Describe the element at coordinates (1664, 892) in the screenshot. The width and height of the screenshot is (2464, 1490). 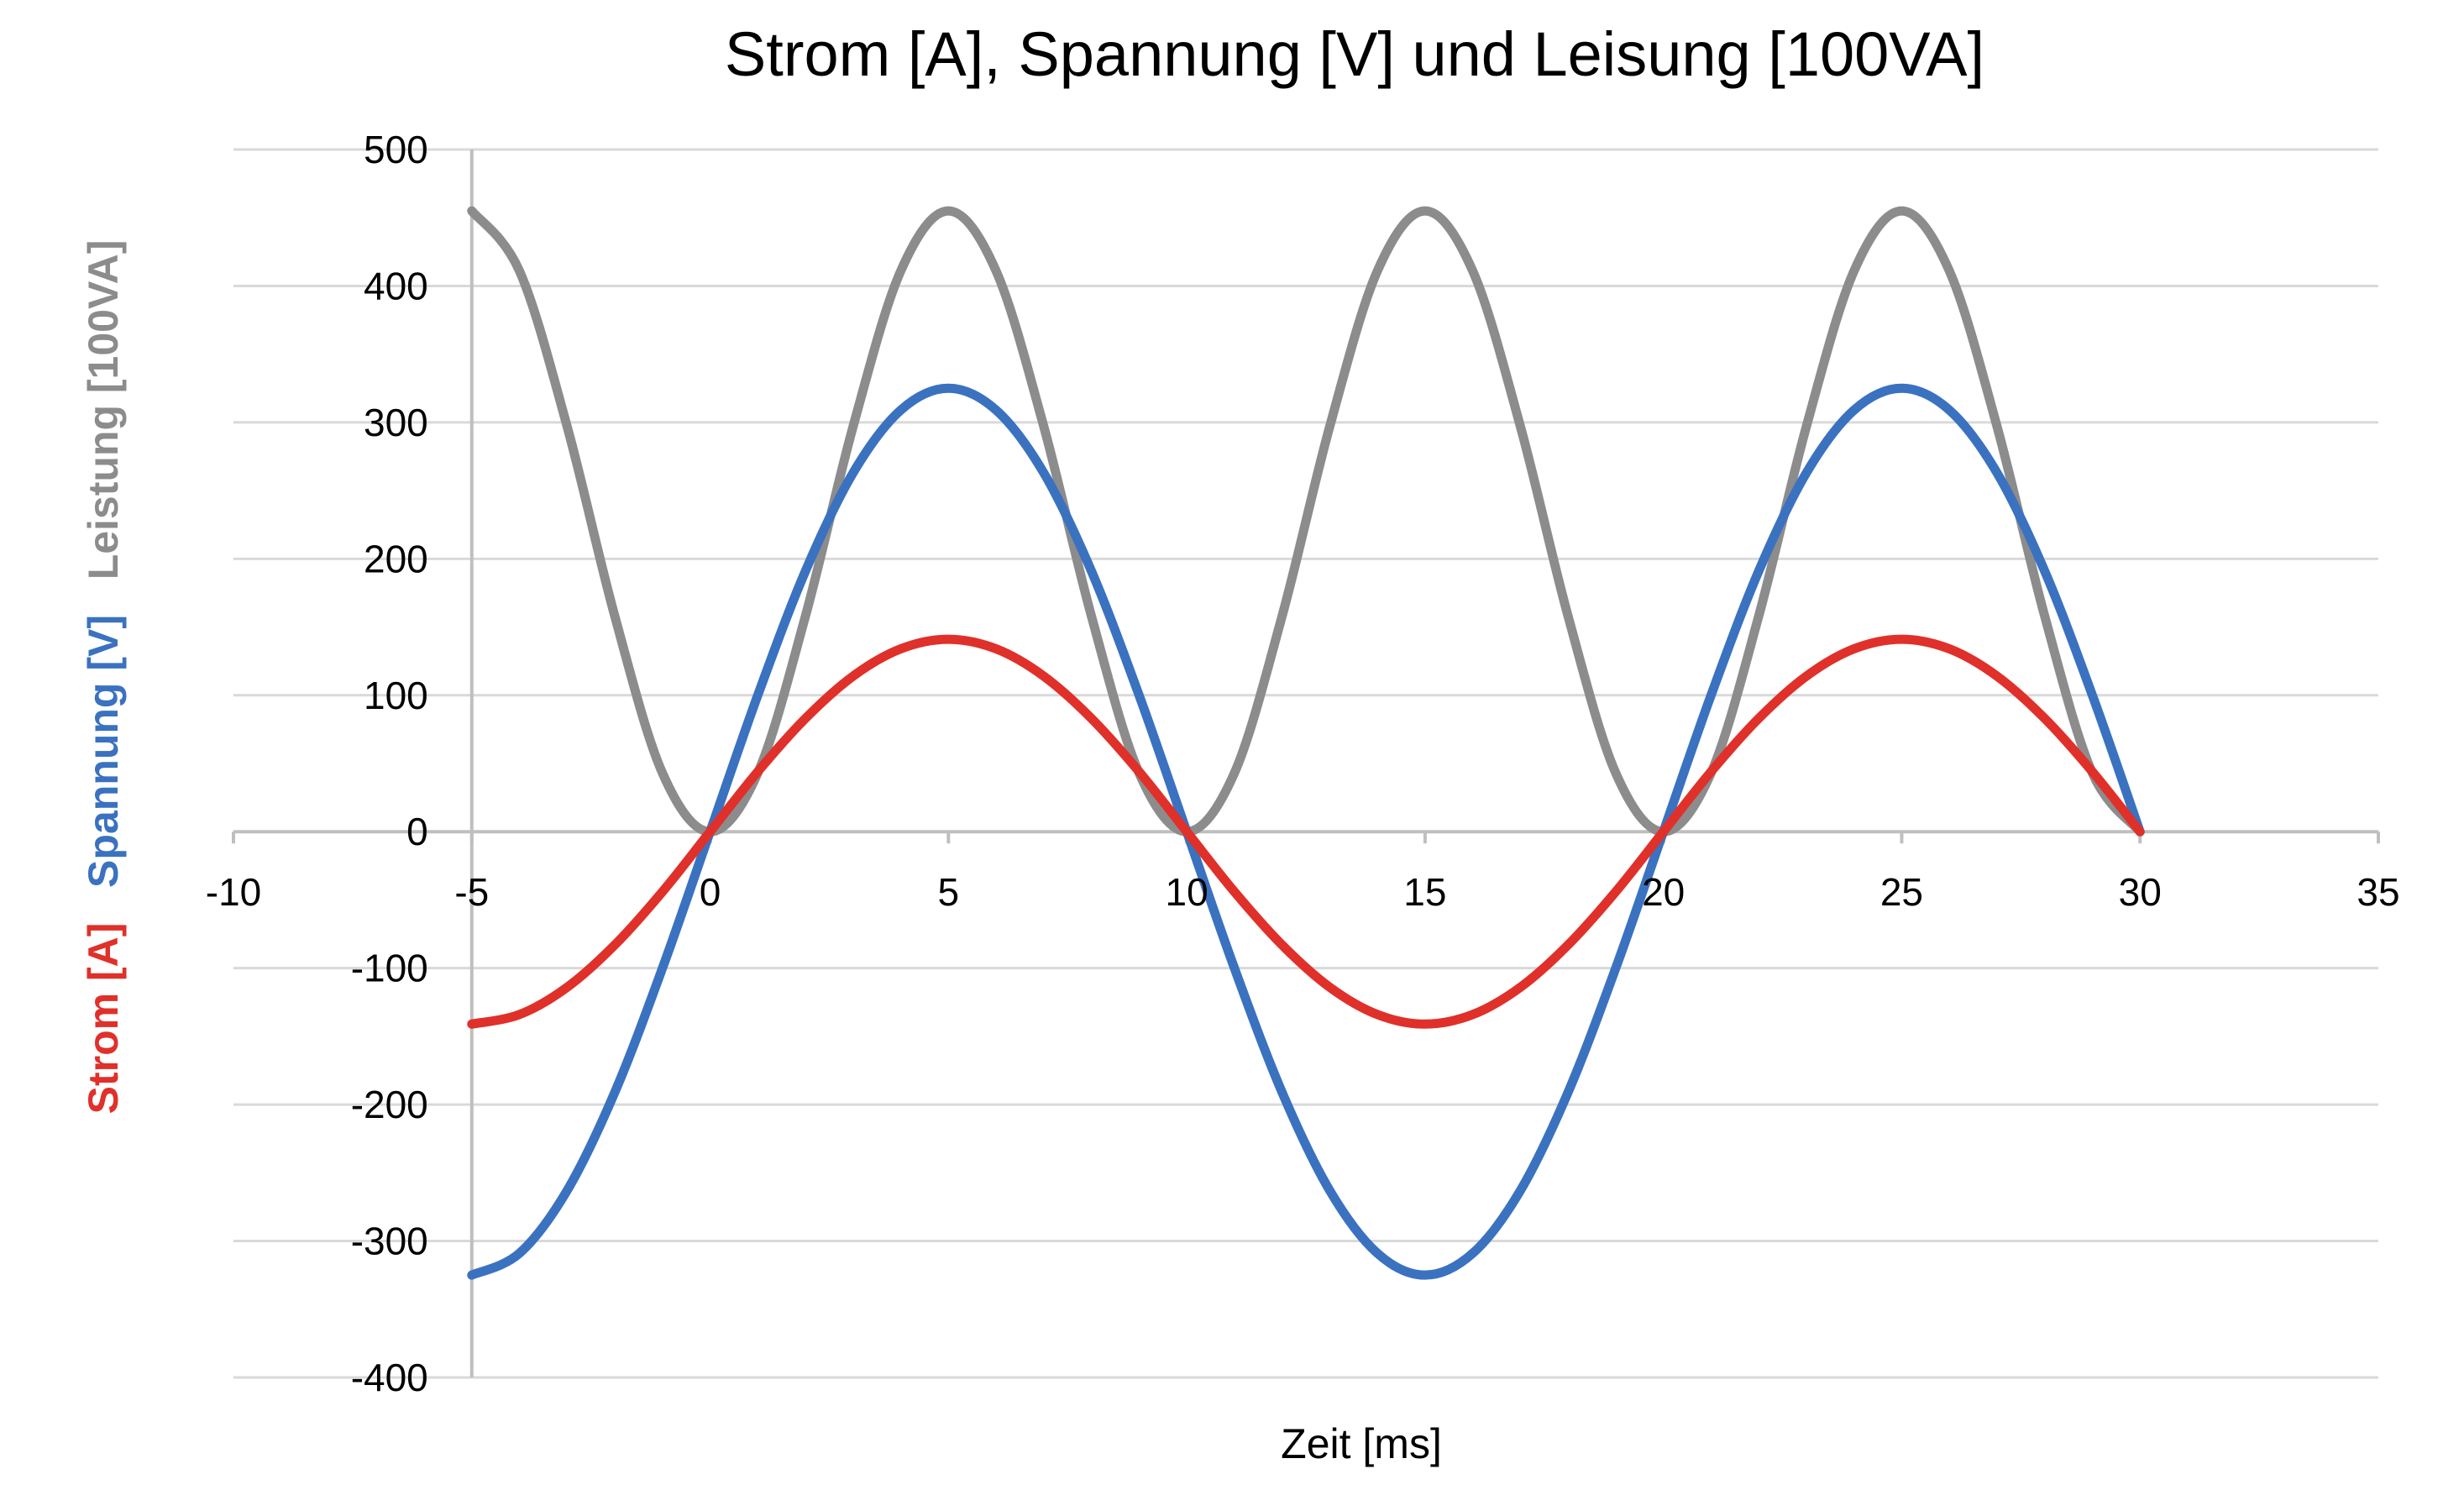
I see `x-tick-label: 20` at that location.